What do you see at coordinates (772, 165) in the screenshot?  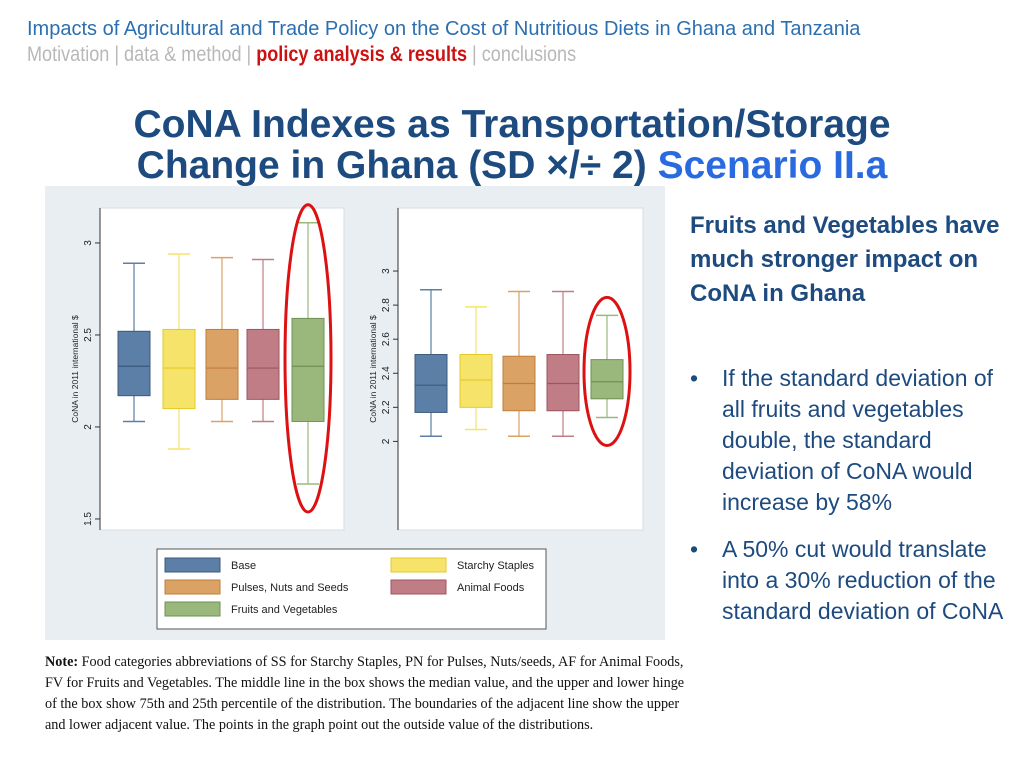 I see `slide-title-scenario: Scenario II.a` at bounding box center [772, 165].